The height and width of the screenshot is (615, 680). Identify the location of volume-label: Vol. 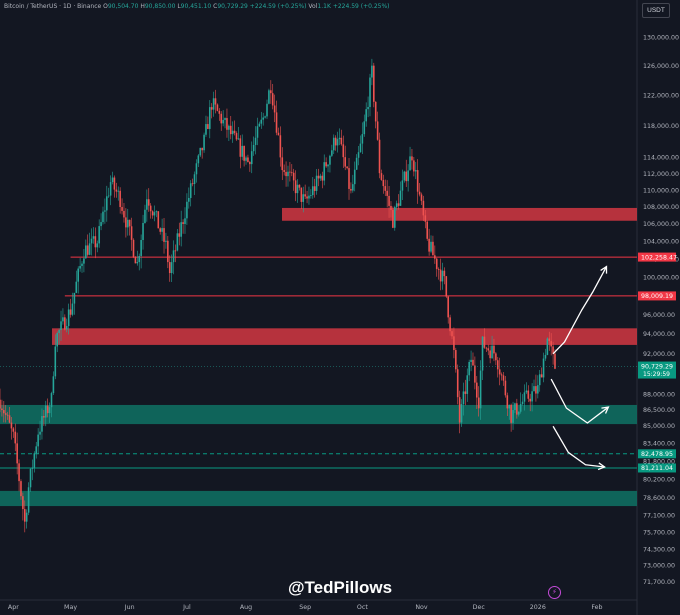
(313, 6).